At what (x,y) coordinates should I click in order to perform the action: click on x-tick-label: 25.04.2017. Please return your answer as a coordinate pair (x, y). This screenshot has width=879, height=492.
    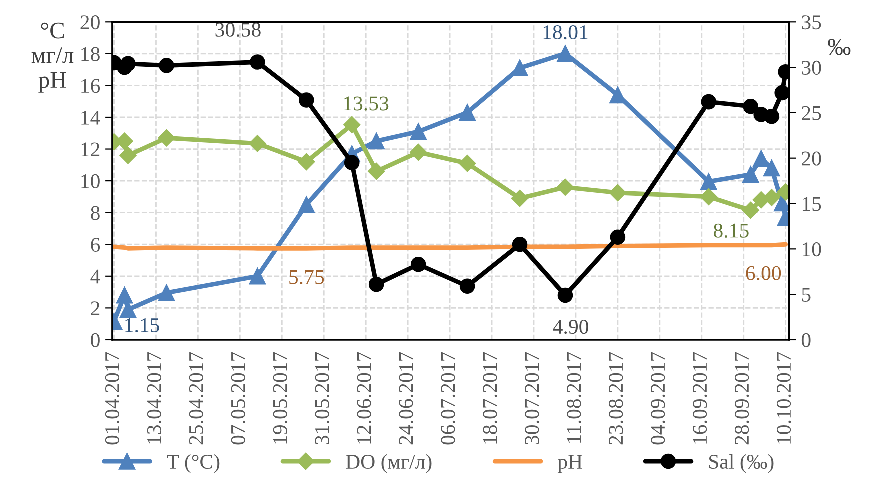
    Looking at the image, I should click on (196, 398).